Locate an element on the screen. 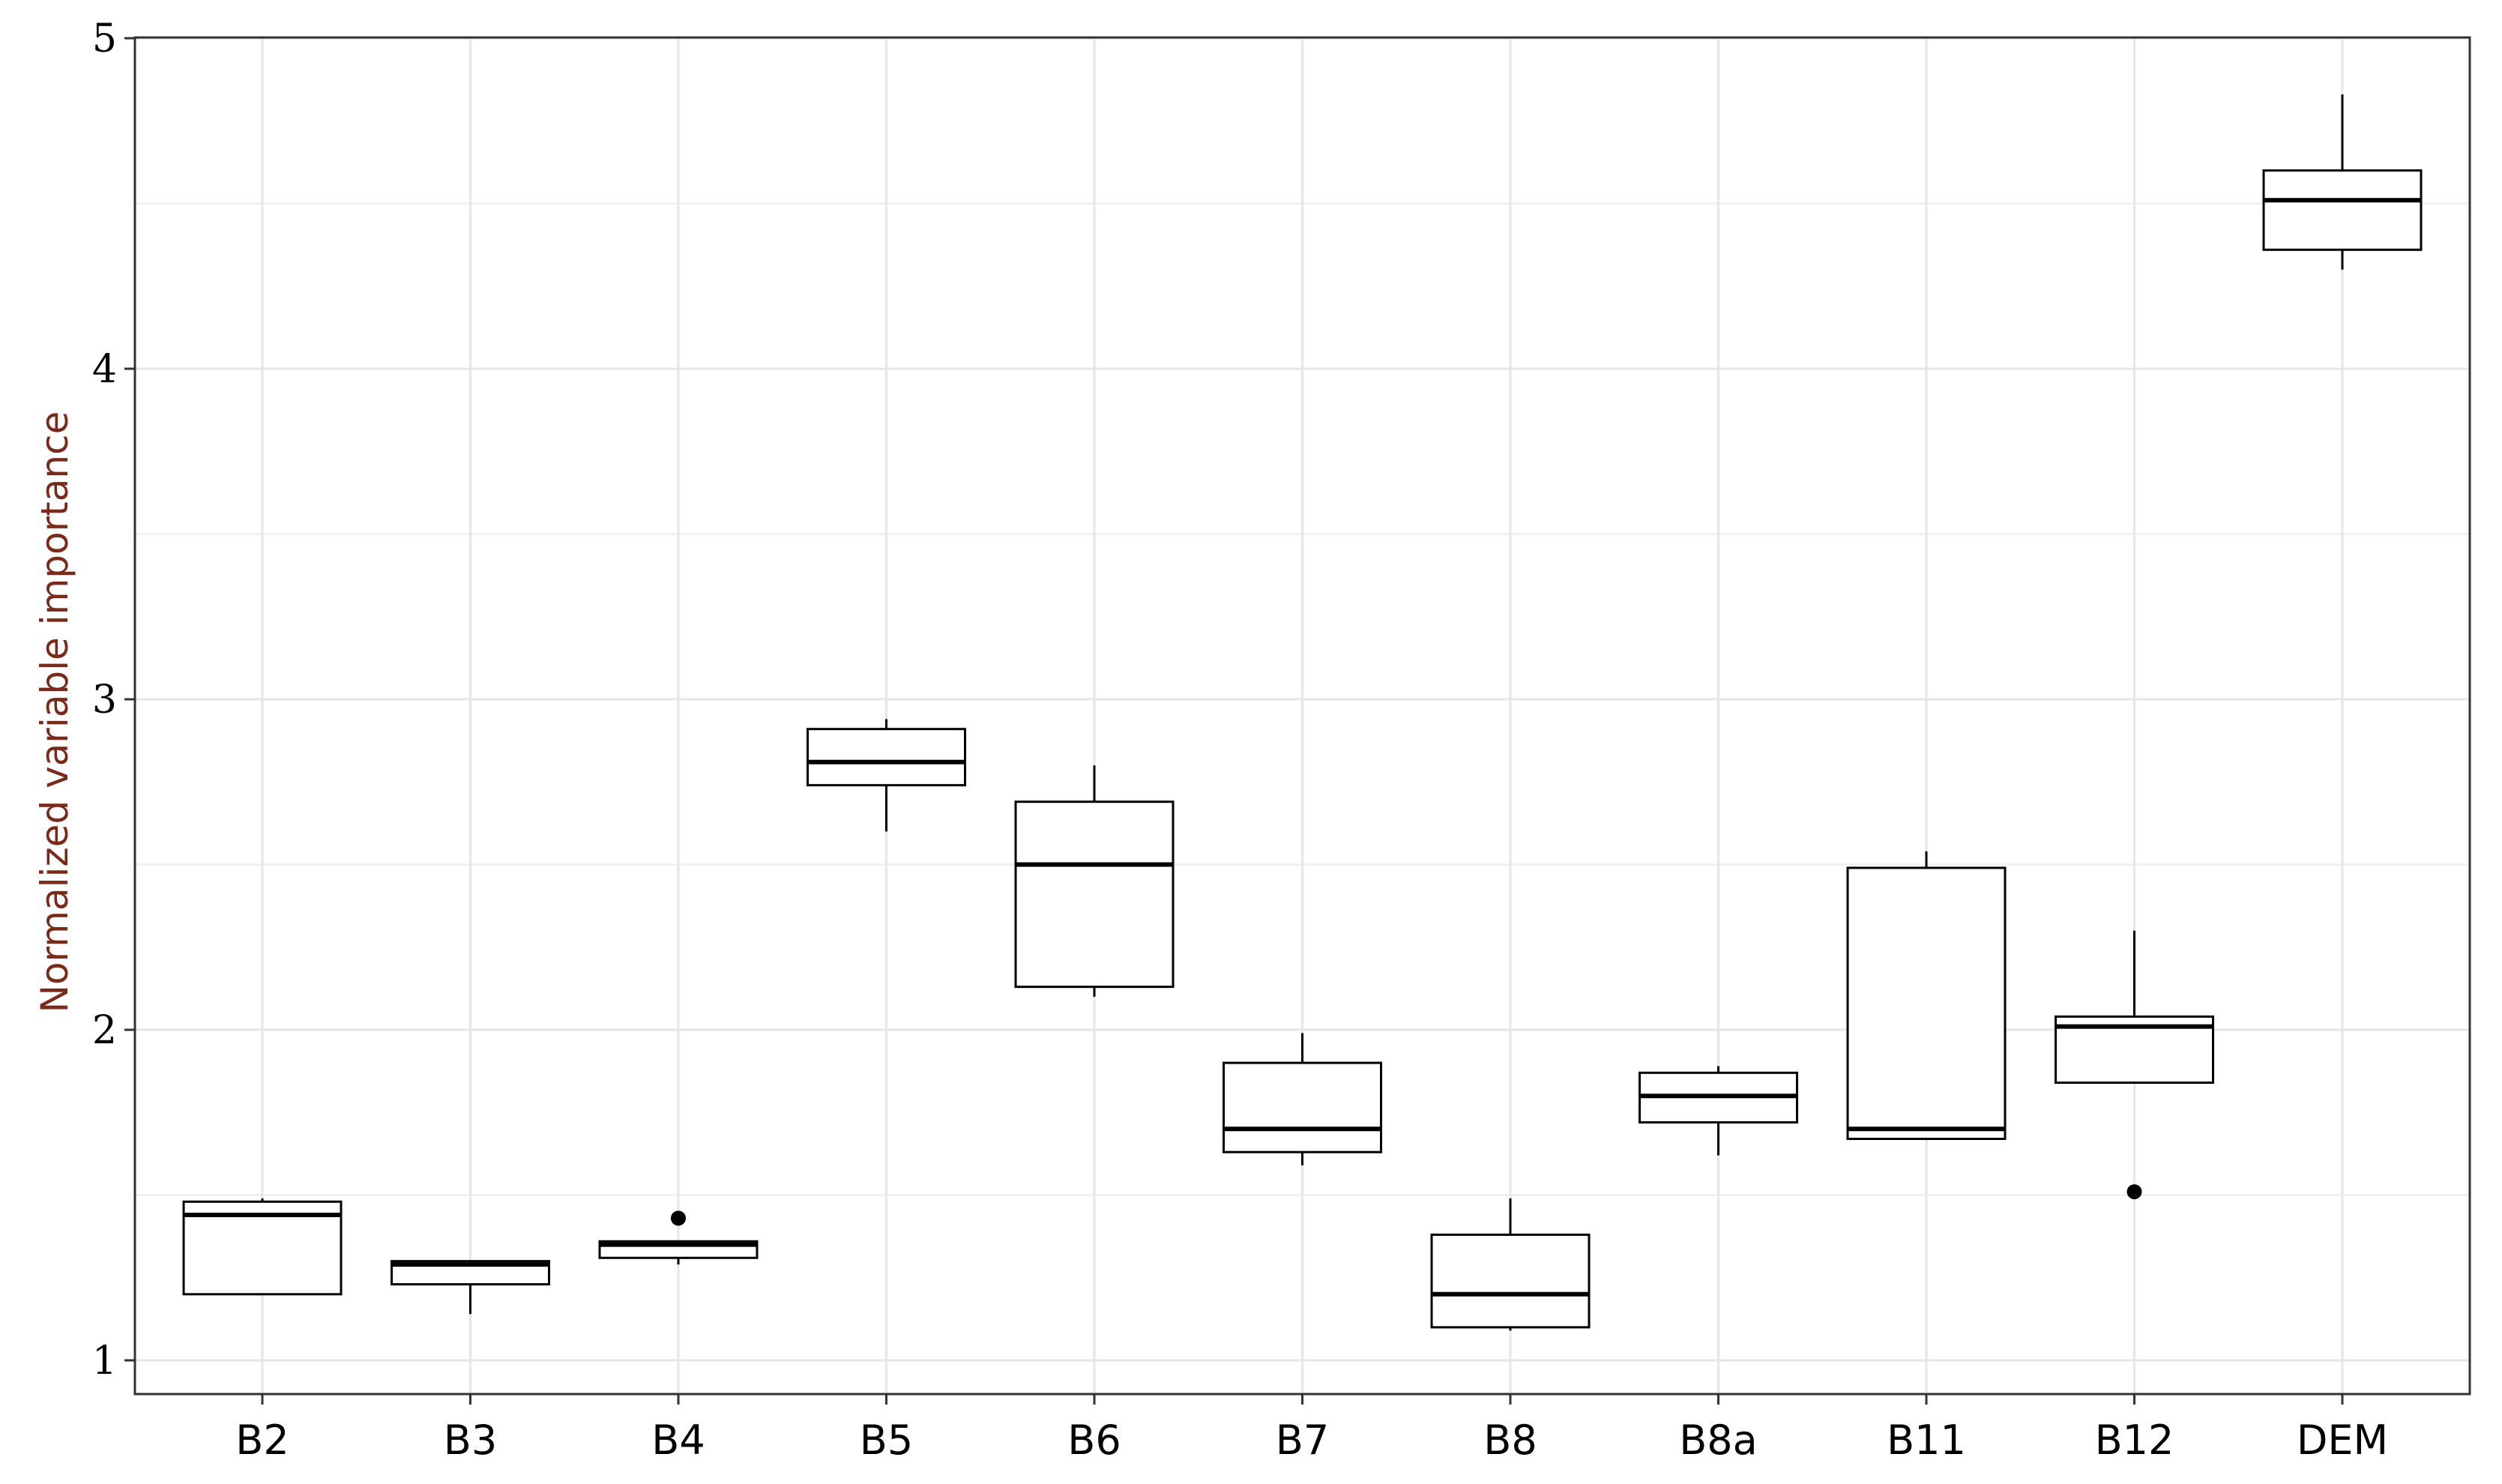 The image size is (2502, 1484). x-axis: B2 B3 B4 B5 B6 B7 B8 B8a B11 B12 DEM is located at coordinates (1311, 1429).